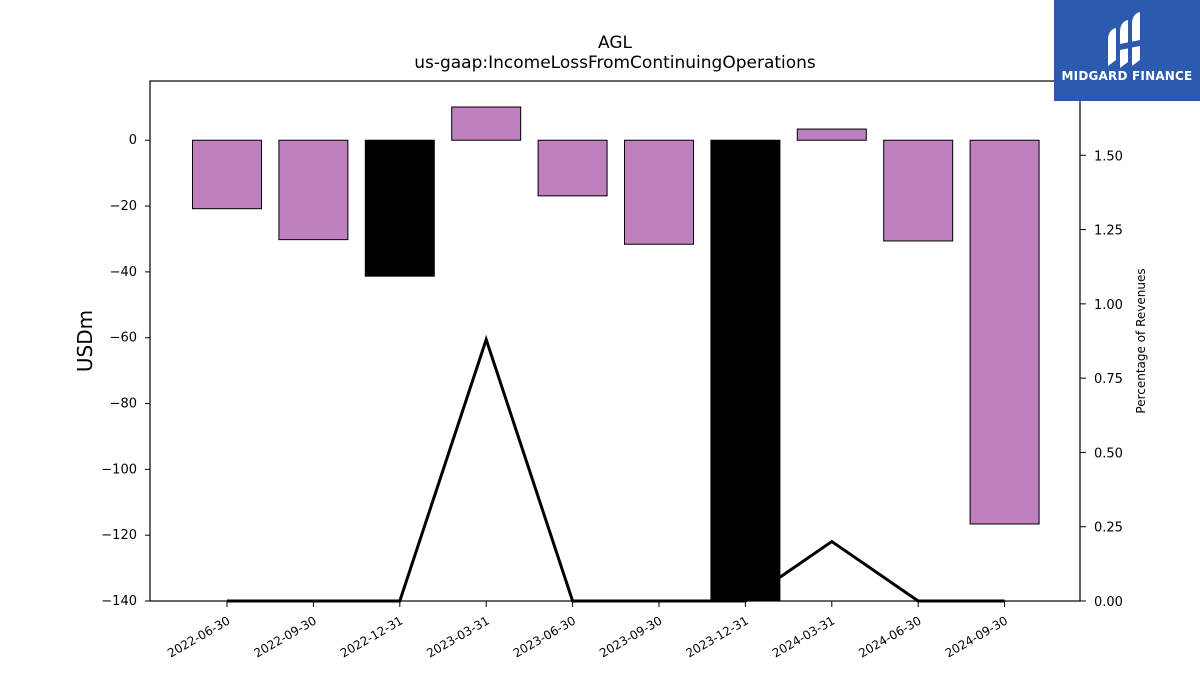 Image resolution: width=1200 pixels, height=675 pixels. What do you see at coordinates (630, 636) in the screenshot?
I see `x-tick-label: 2023-09-30` at bounding box center [630, 636].